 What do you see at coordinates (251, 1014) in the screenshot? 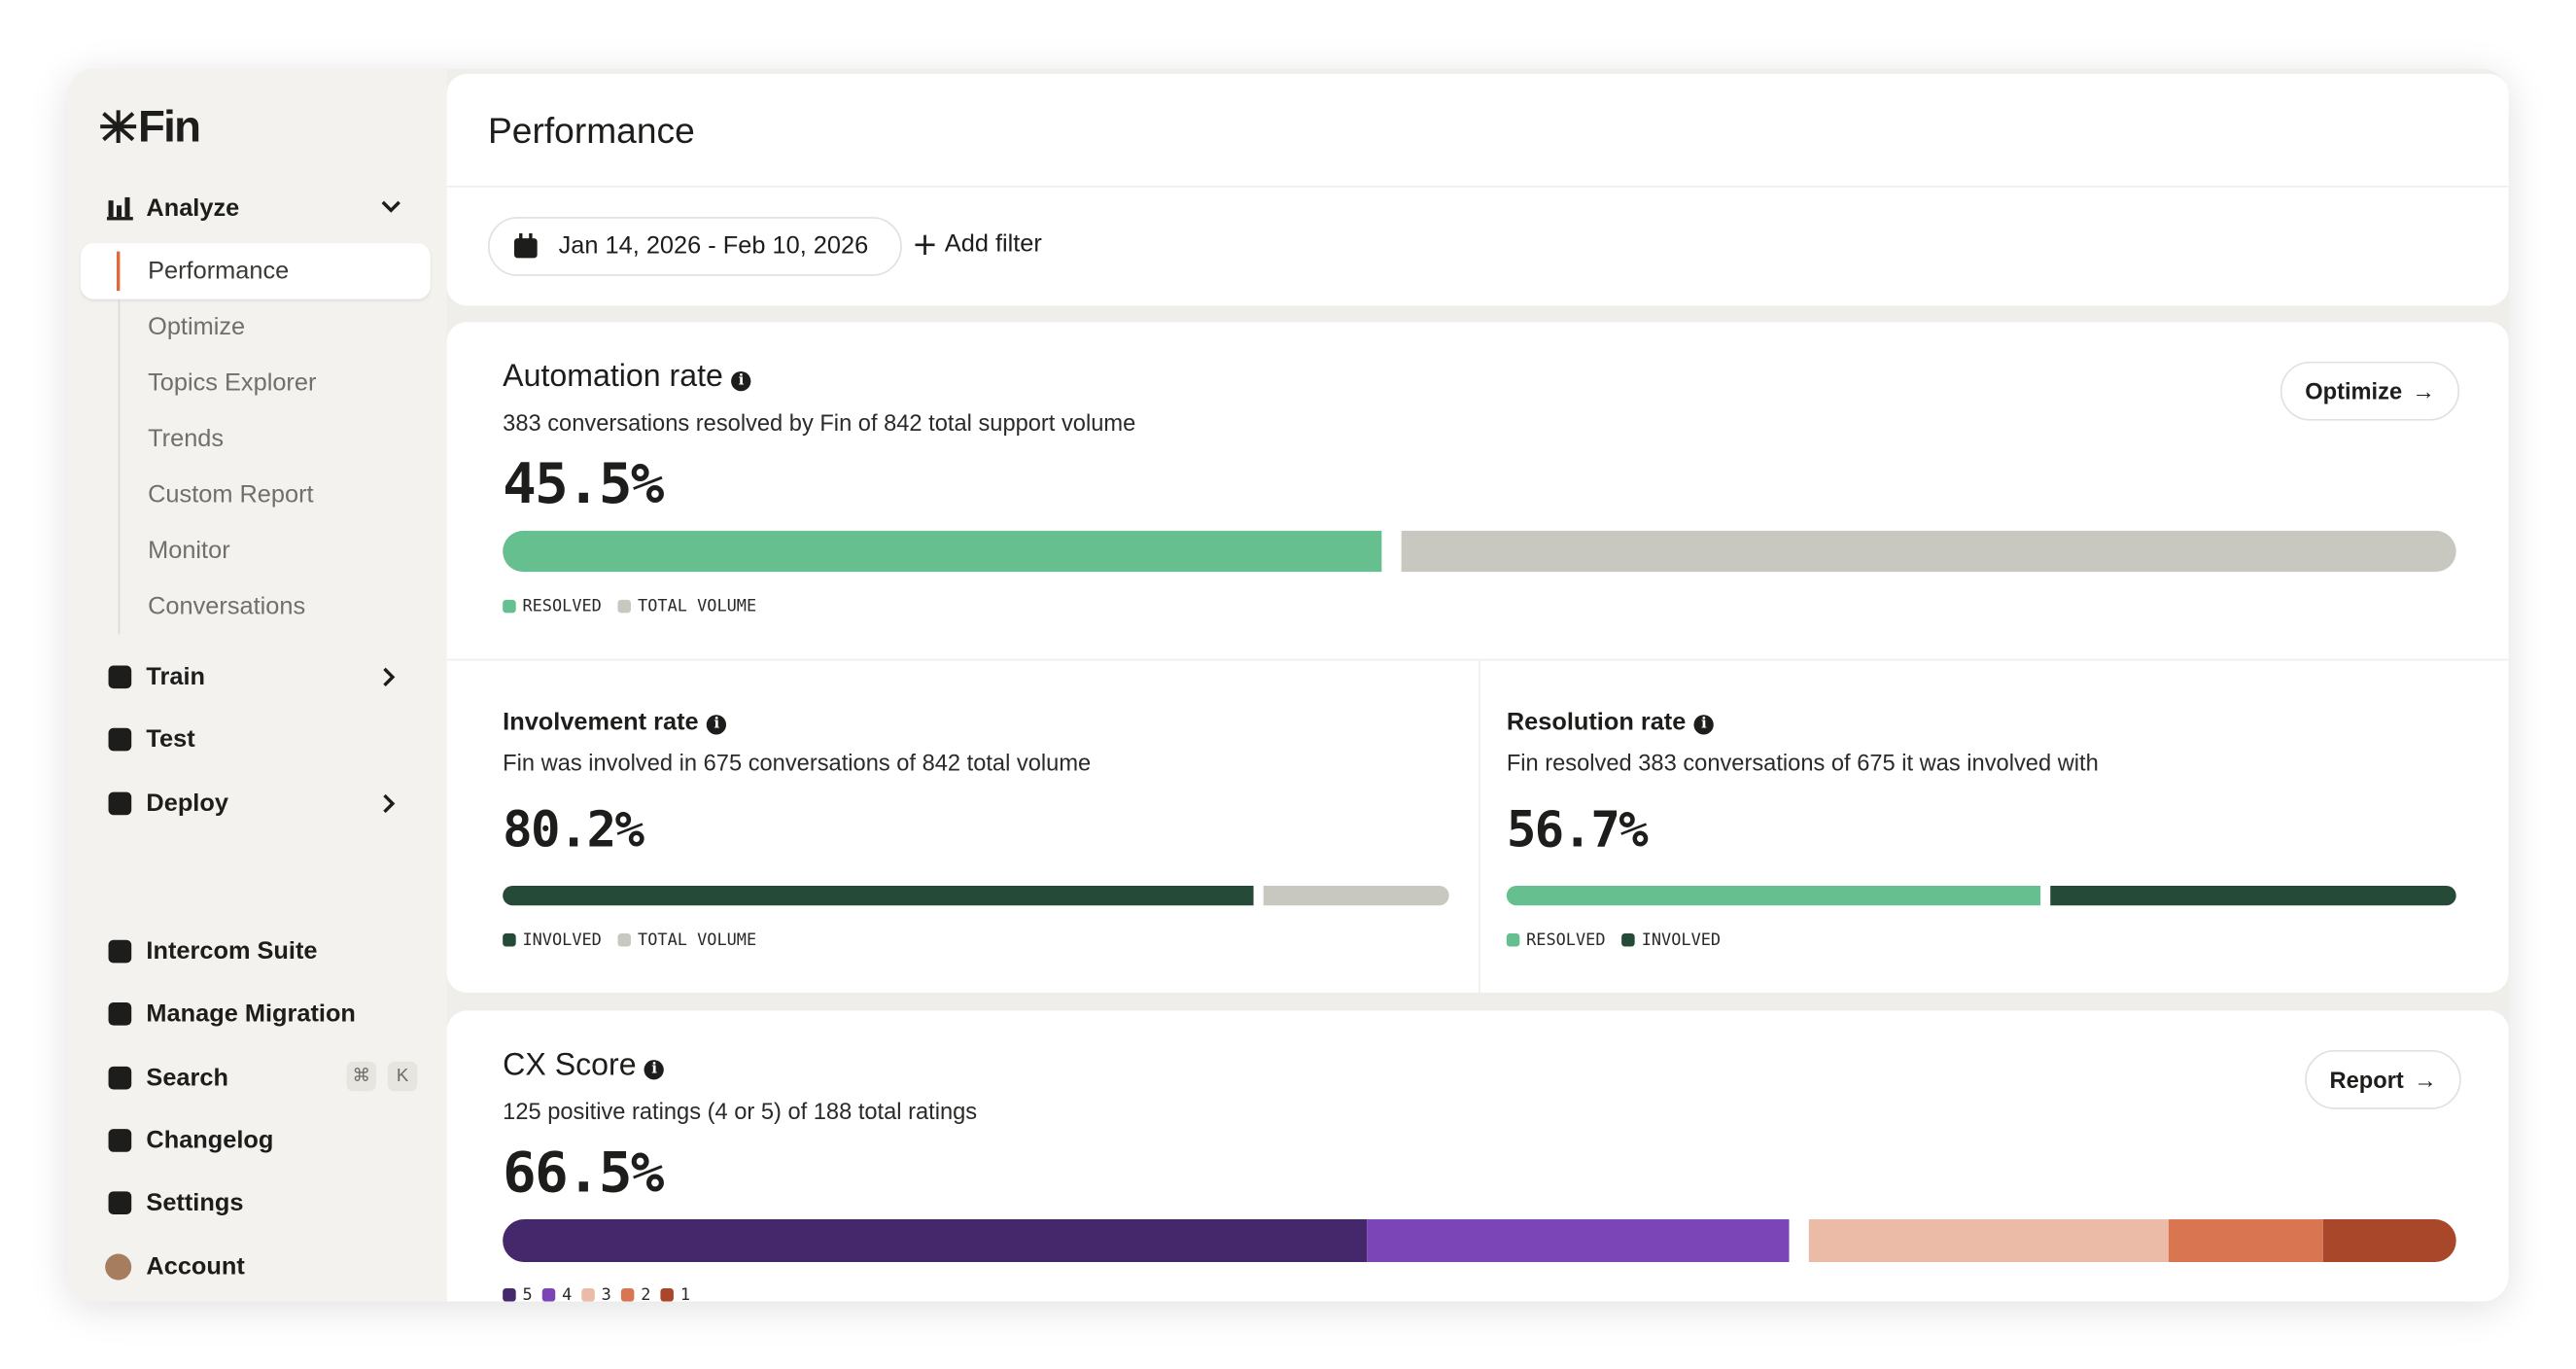
I see `nav-item: Manage Migration` at bounding box center [251, 1014].